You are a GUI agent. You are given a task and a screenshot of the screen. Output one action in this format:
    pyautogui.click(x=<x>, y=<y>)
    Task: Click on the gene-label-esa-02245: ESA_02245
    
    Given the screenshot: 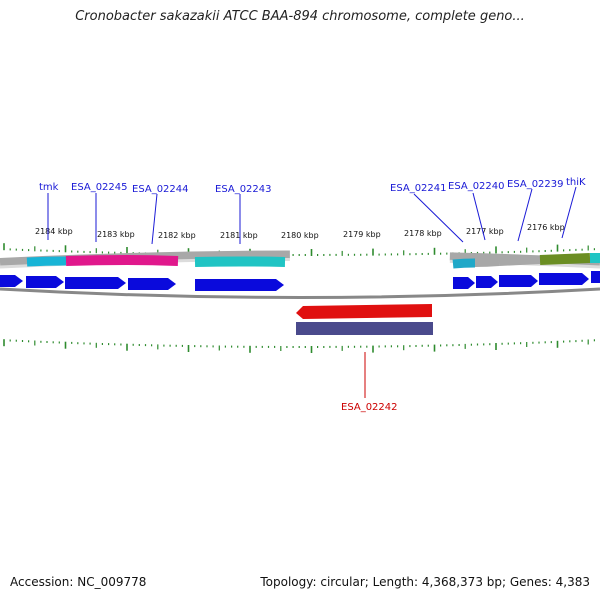 What is the action you would take?
    pyautogui.click(x=99, y=187)
    